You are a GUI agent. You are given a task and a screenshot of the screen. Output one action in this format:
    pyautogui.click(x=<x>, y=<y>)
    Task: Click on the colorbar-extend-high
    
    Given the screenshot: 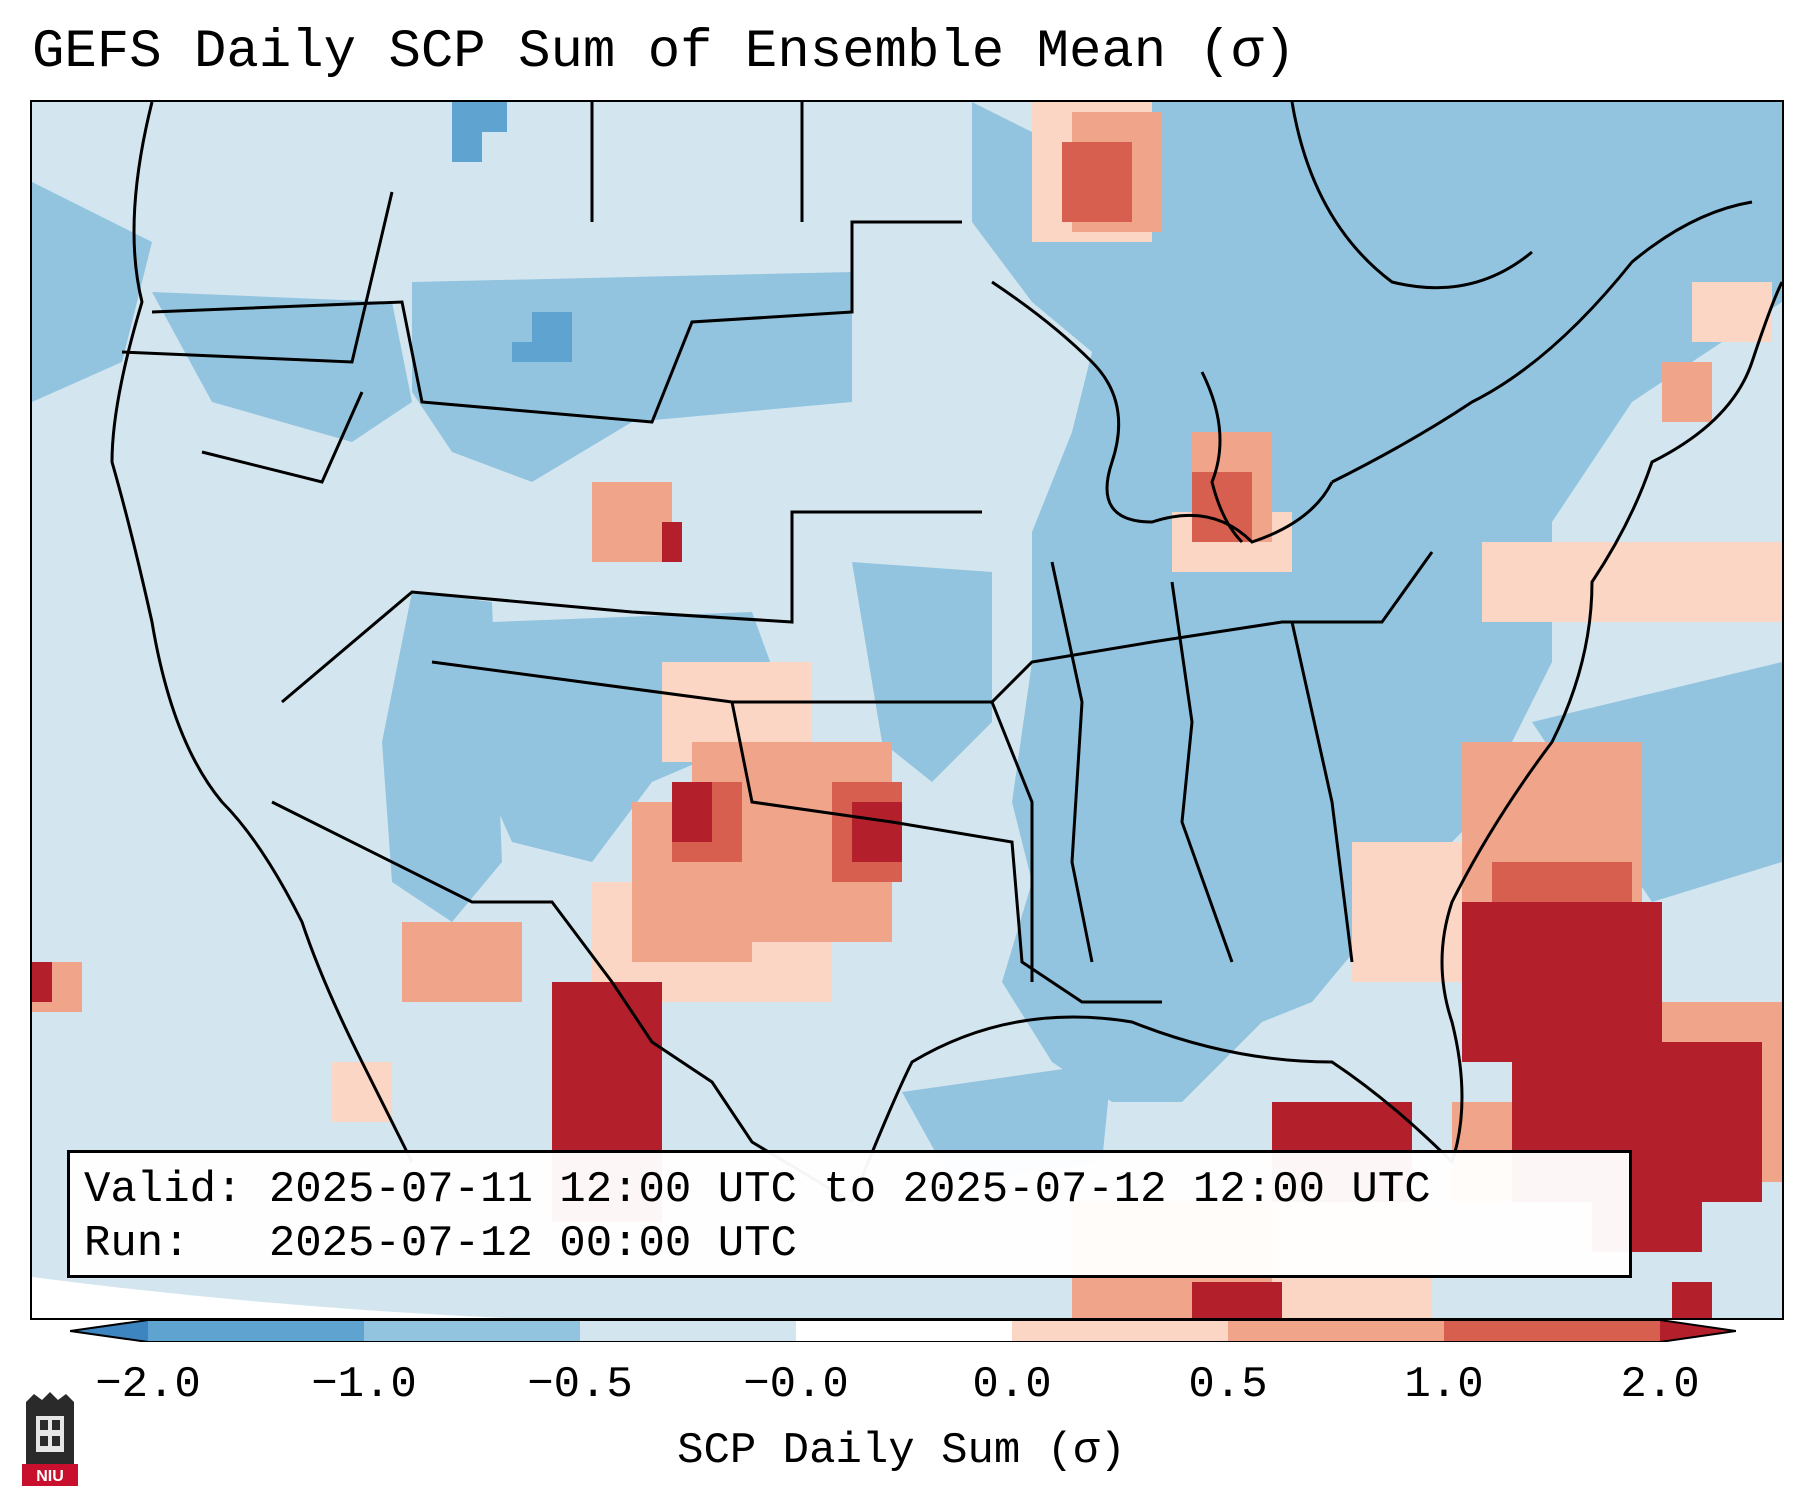 What is the action you would take?
    pyautogui.click(x=1698, y=1331)
    